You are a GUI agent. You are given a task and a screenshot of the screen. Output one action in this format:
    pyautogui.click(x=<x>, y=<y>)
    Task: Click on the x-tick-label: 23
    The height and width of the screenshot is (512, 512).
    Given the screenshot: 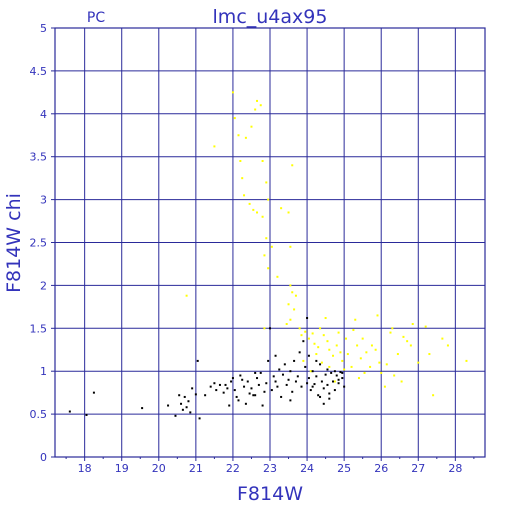 What is the action you would take?
    pyautogui.click(x=270, y=468)
    